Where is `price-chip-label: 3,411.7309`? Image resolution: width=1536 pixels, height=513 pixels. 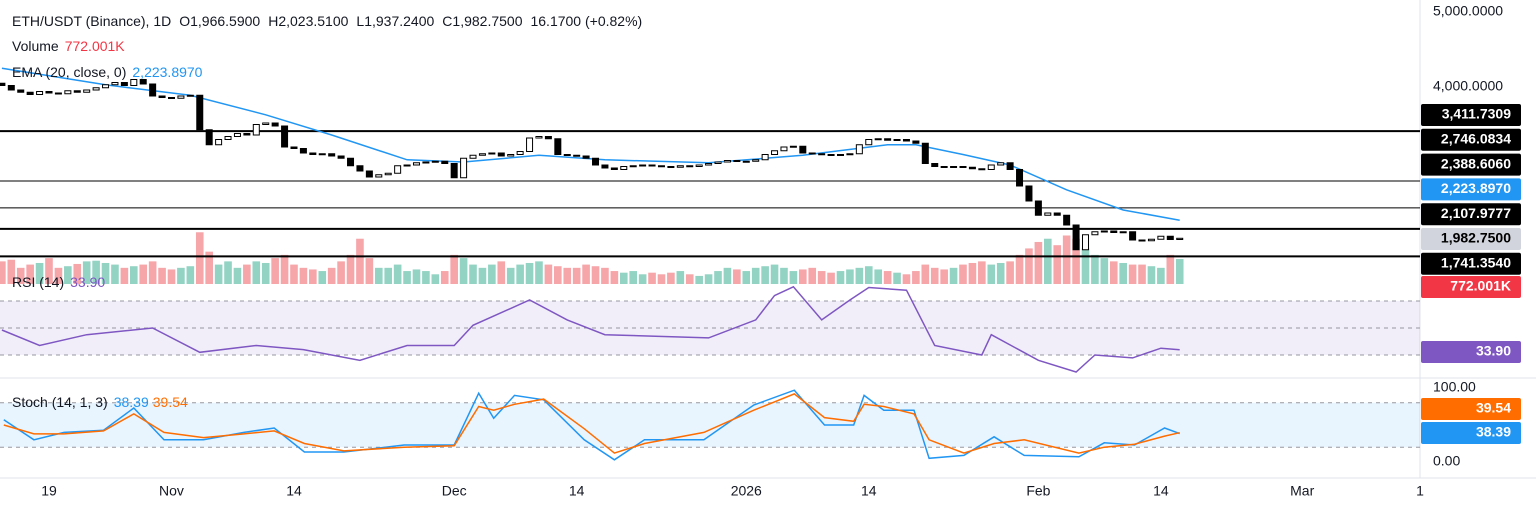
price-chip-label: 3,411.7309 is located at coordinates (1477, 114).